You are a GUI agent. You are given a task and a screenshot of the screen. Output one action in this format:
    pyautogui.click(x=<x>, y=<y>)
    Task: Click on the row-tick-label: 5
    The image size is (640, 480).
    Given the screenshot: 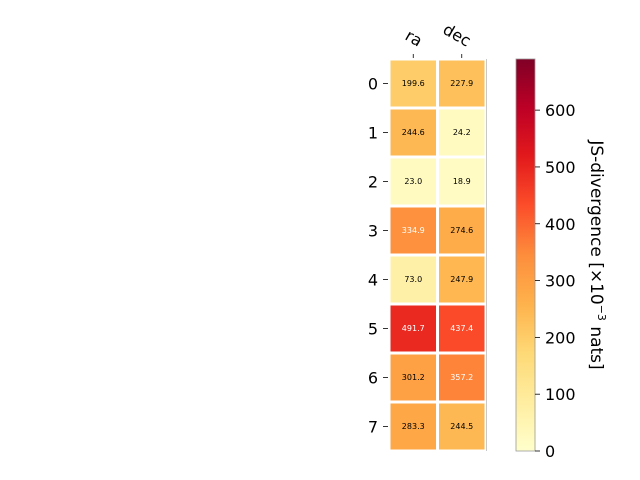 What is the action you would take?
    pyautogui.click(x=373, y=329)
    